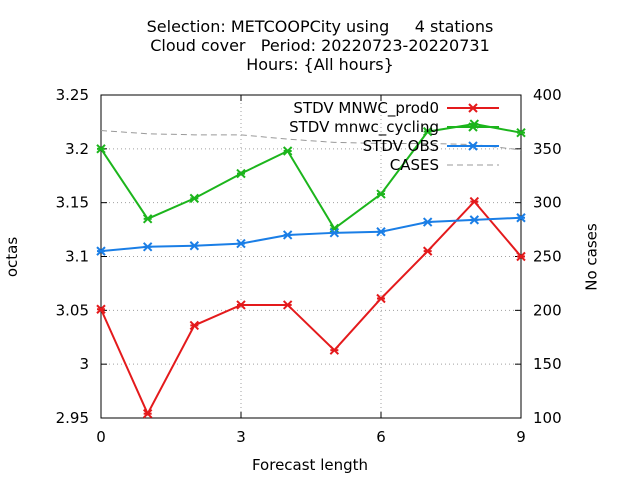  Describe the element at coordinates (72, 95) in the screenshot. I see `y-tick-label: 3.25` at that location.